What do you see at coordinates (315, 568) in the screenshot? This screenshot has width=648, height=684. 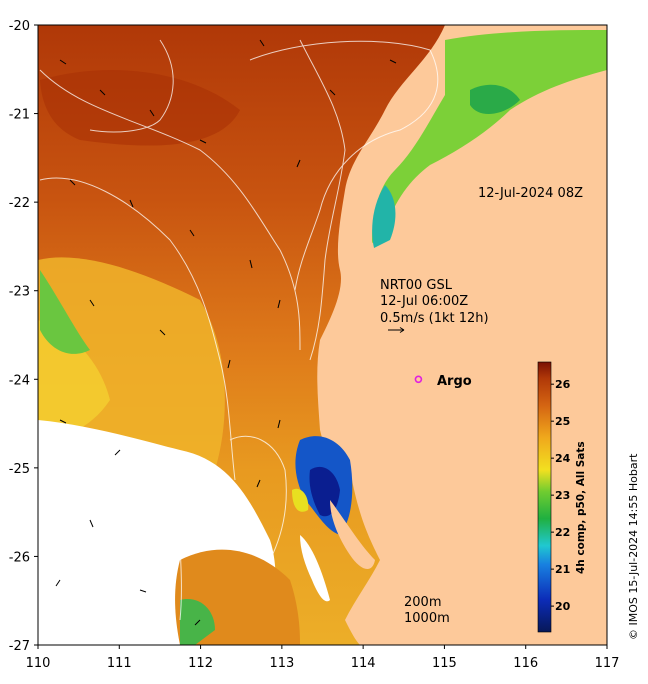 I see `dirk-hartog` at bounding box center [315, 568].